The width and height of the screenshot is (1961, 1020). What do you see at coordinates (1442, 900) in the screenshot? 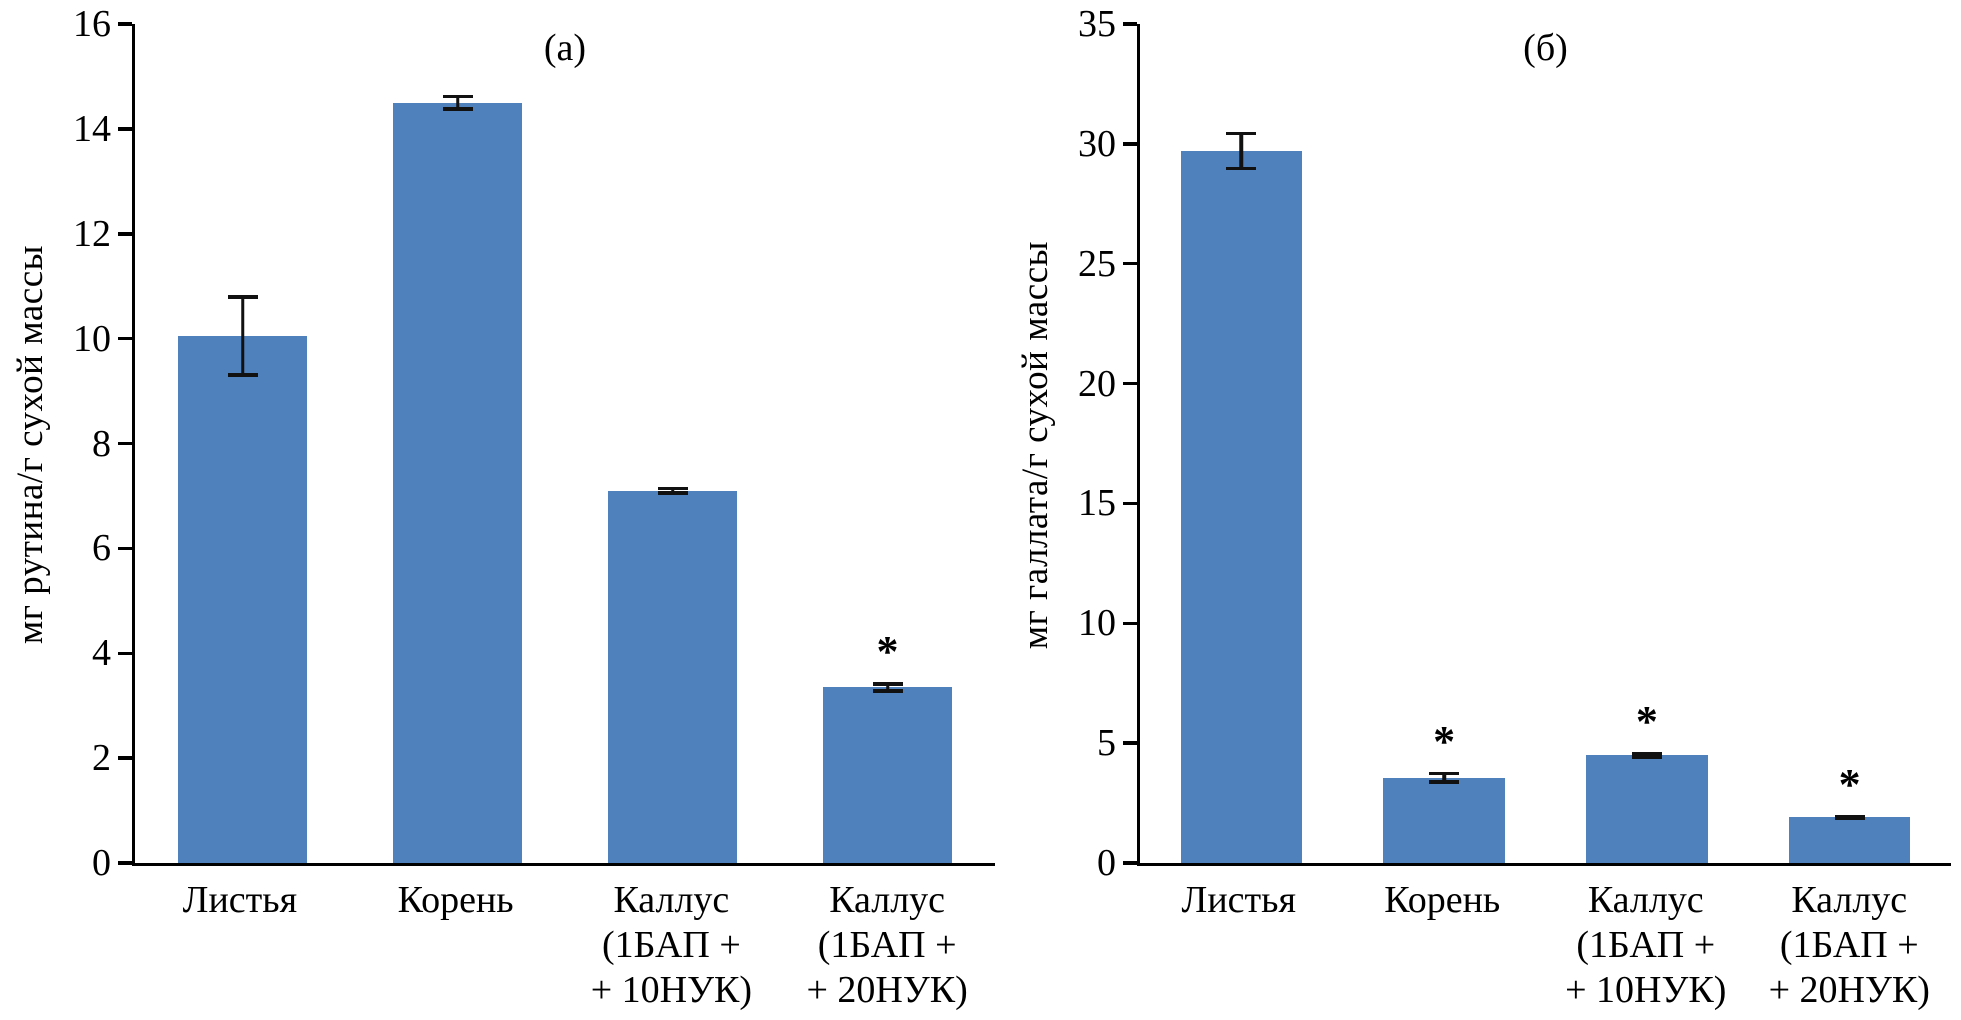
I see `x-label-line: Корень` at bounding box center [1442, 900].